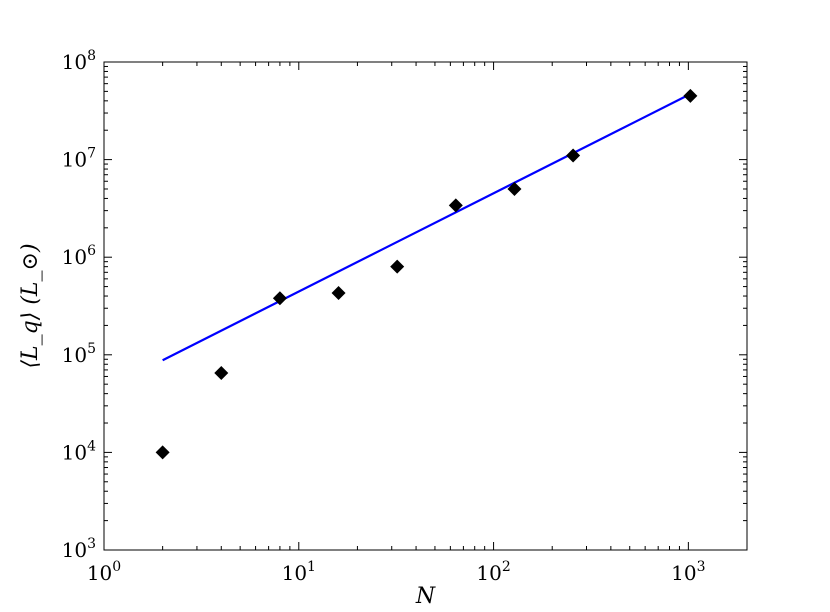  What do you see at coordinates (493, 572) in the screenshot?
I see `x-tick-label: 10²` at bounding box center [493, 572].